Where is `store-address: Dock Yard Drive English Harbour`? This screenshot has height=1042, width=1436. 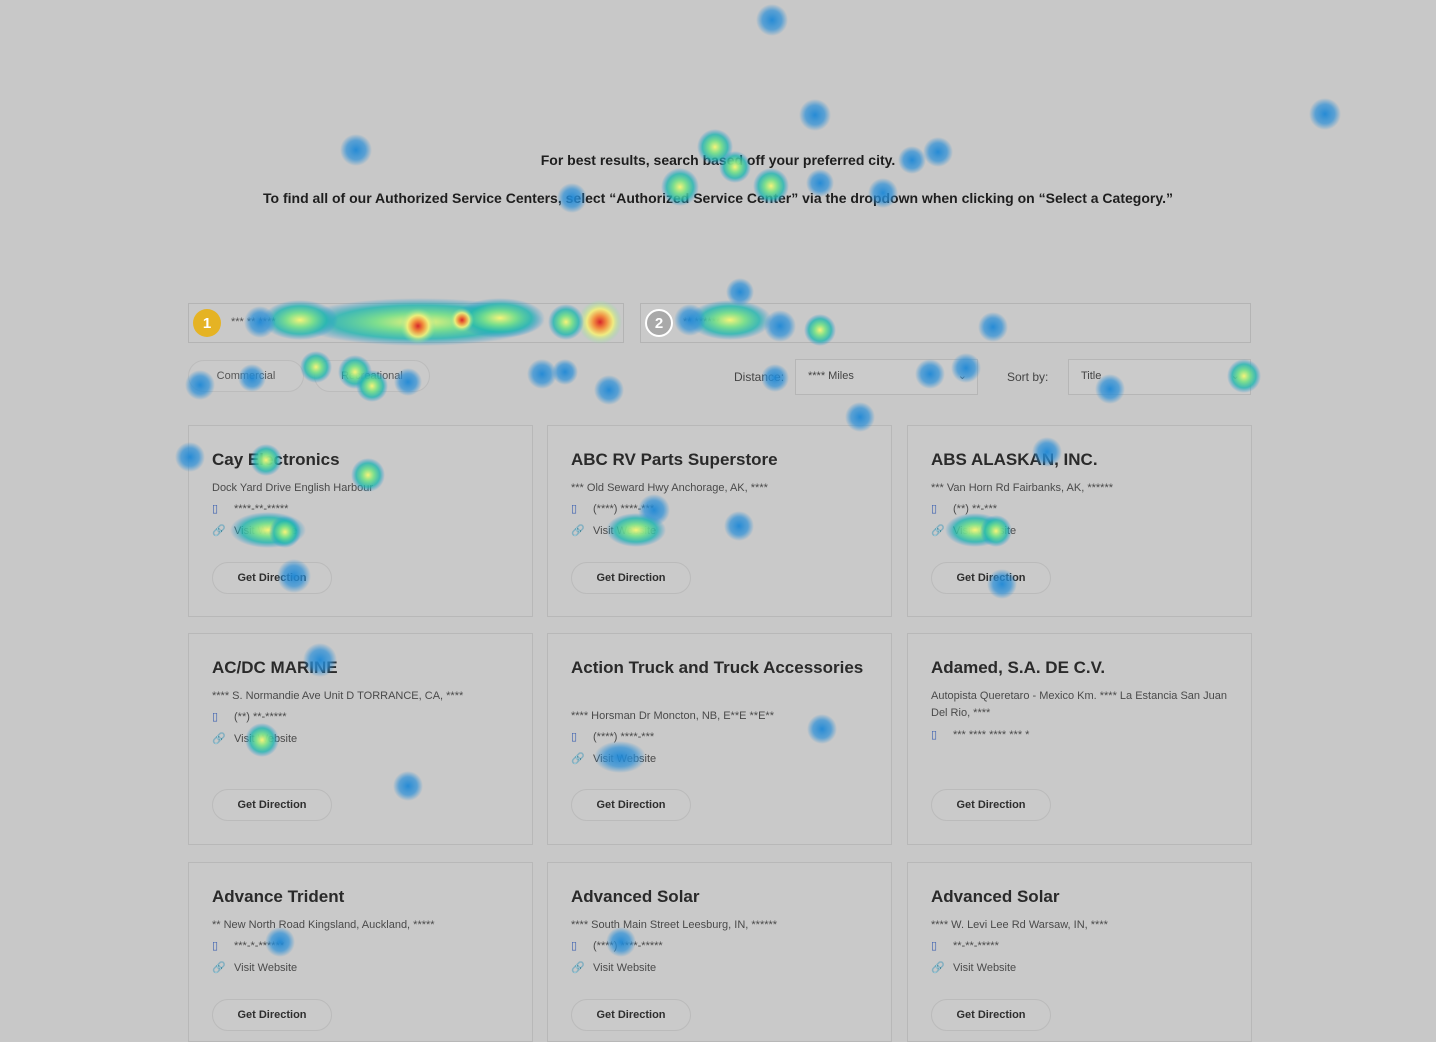 store-address: Dock Yard Drive English Harbour is located at coordinates (292, 488).